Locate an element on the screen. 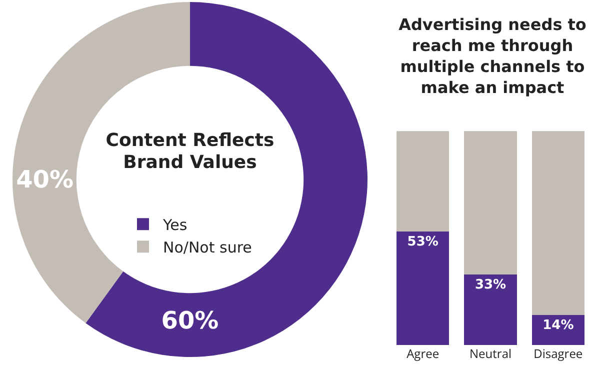 The width and height of the screenshot is (600, 375). data-label: 40% is located at coordinates (45, 180).